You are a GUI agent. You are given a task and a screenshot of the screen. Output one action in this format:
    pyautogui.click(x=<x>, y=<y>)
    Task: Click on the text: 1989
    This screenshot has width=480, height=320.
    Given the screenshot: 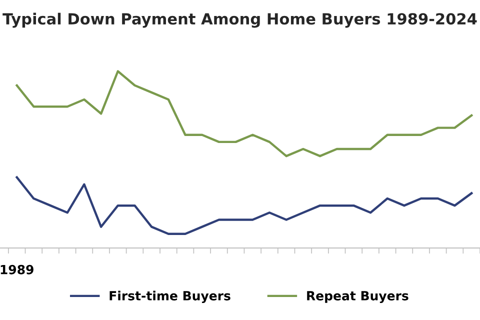 What is the action you would take?
    pyautogui.click(x=17, y=269)
    